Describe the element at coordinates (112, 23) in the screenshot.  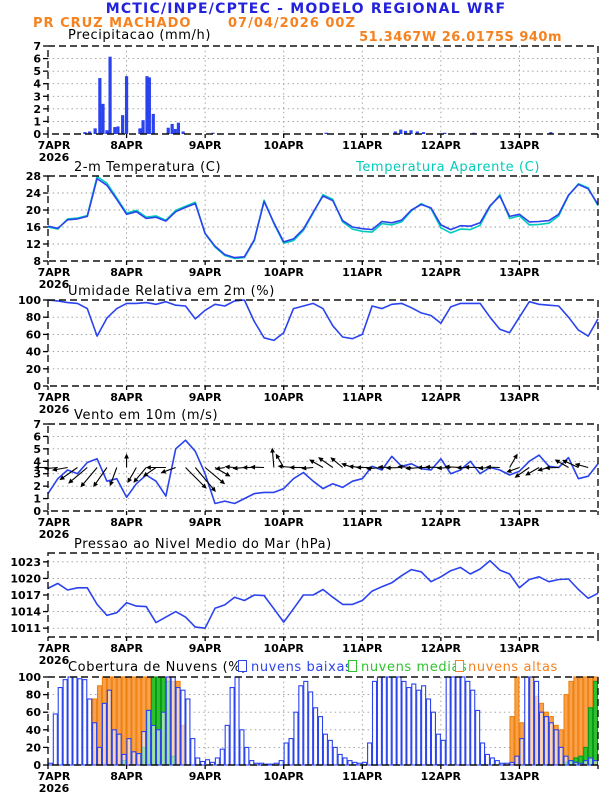
I see `station-name: PR CRUZ MACHADO` at that location.